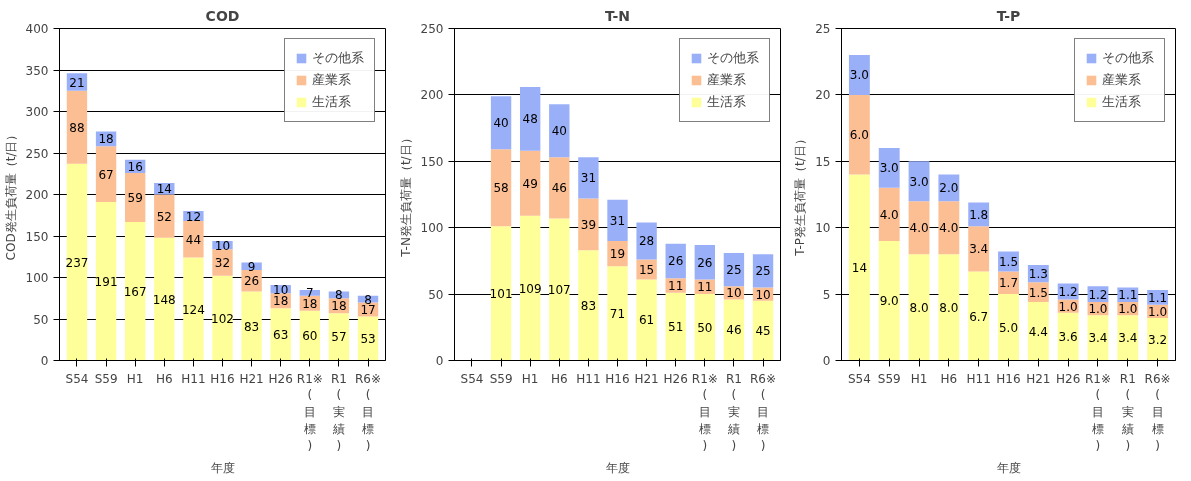 Image resolution: width=1191 pixels, height=481 pixels. Describe the element at coordinates (826, 294) in the screenshot. I see `y-tick-label: 5` at that location.